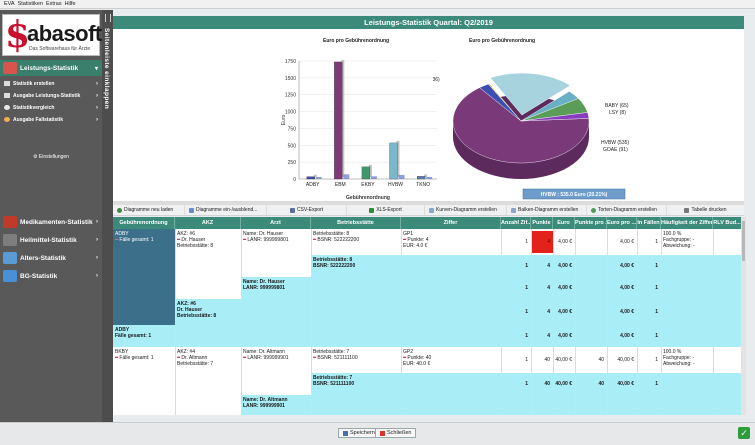 The image size is (755, 445). I want to click on sidebar-item-medikamenten-statistik: Medikamenten-Statistik ›, so click(51, 222).